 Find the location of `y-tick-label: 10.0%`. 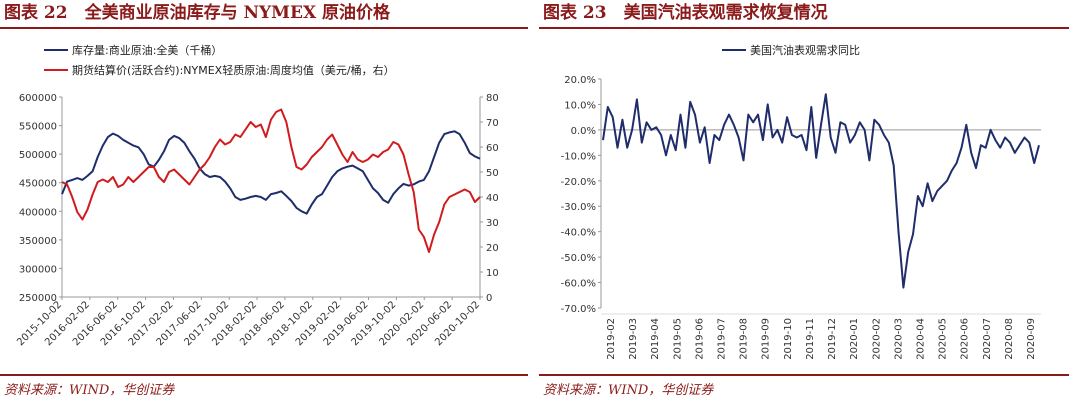

y-tick-label: 10.0% is located at coordinates (580, 105).